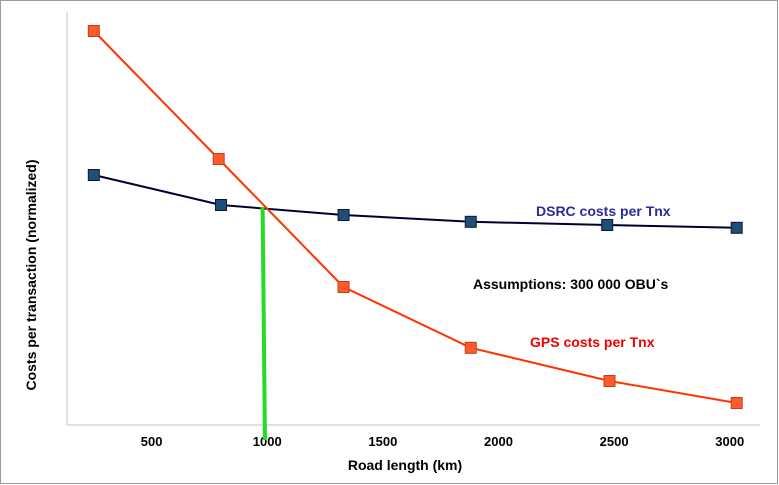 This screenshot has width=779, height=485. What do you see at coordinates (603, 211) in the screenshot?
I see `dsrc-series-label: DSRC costs per Tnx` at bounding box center [603, 211].